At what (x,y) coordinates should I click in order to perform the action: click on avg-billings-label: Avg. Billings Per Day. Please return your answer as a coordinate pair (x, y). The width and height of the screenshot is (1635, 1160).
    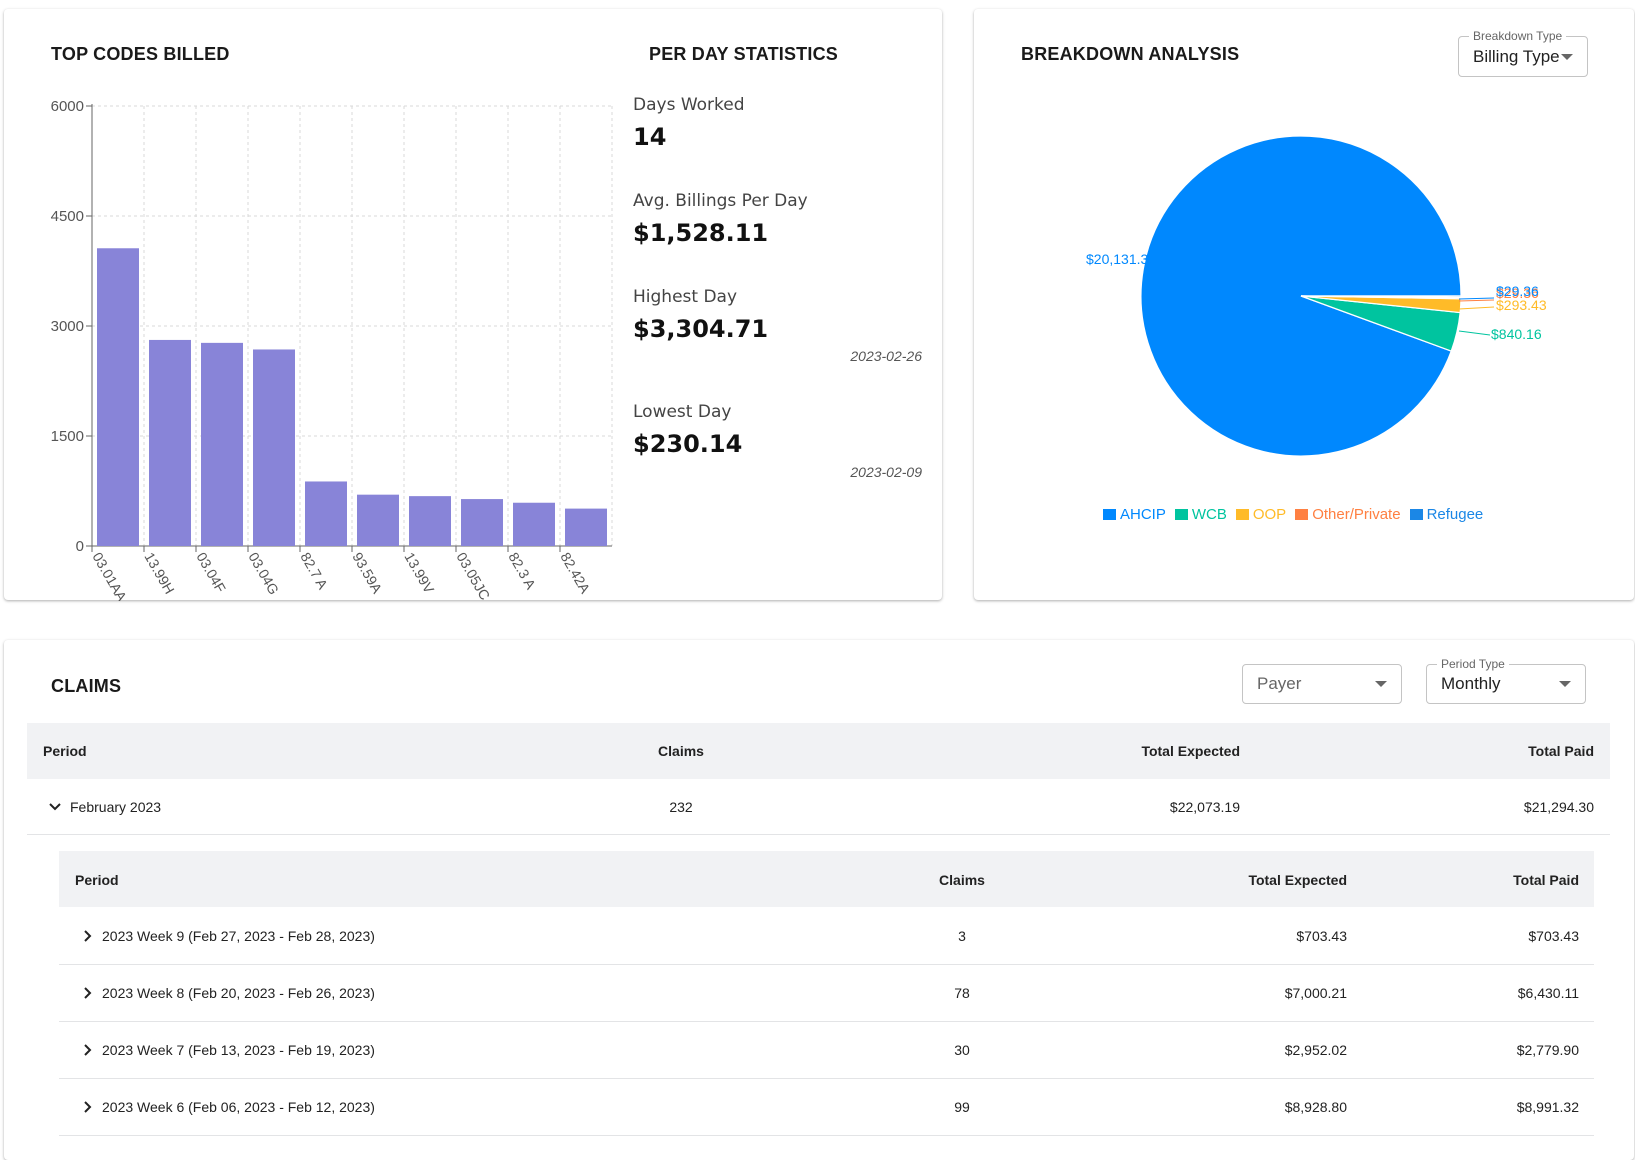
    Looking at the image, I should click on (720, 201).